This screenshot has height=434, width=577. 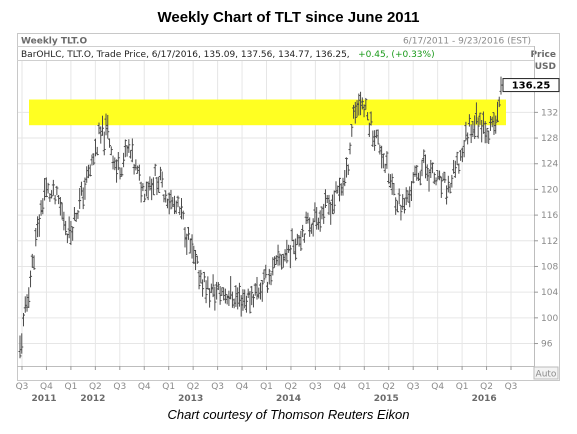 What do you see at coordinates (546, 229) in the screenshot?
I see `price-axis: 96 100 104 108 112 116 120 124 128 132` at bounding box center [546, 229].